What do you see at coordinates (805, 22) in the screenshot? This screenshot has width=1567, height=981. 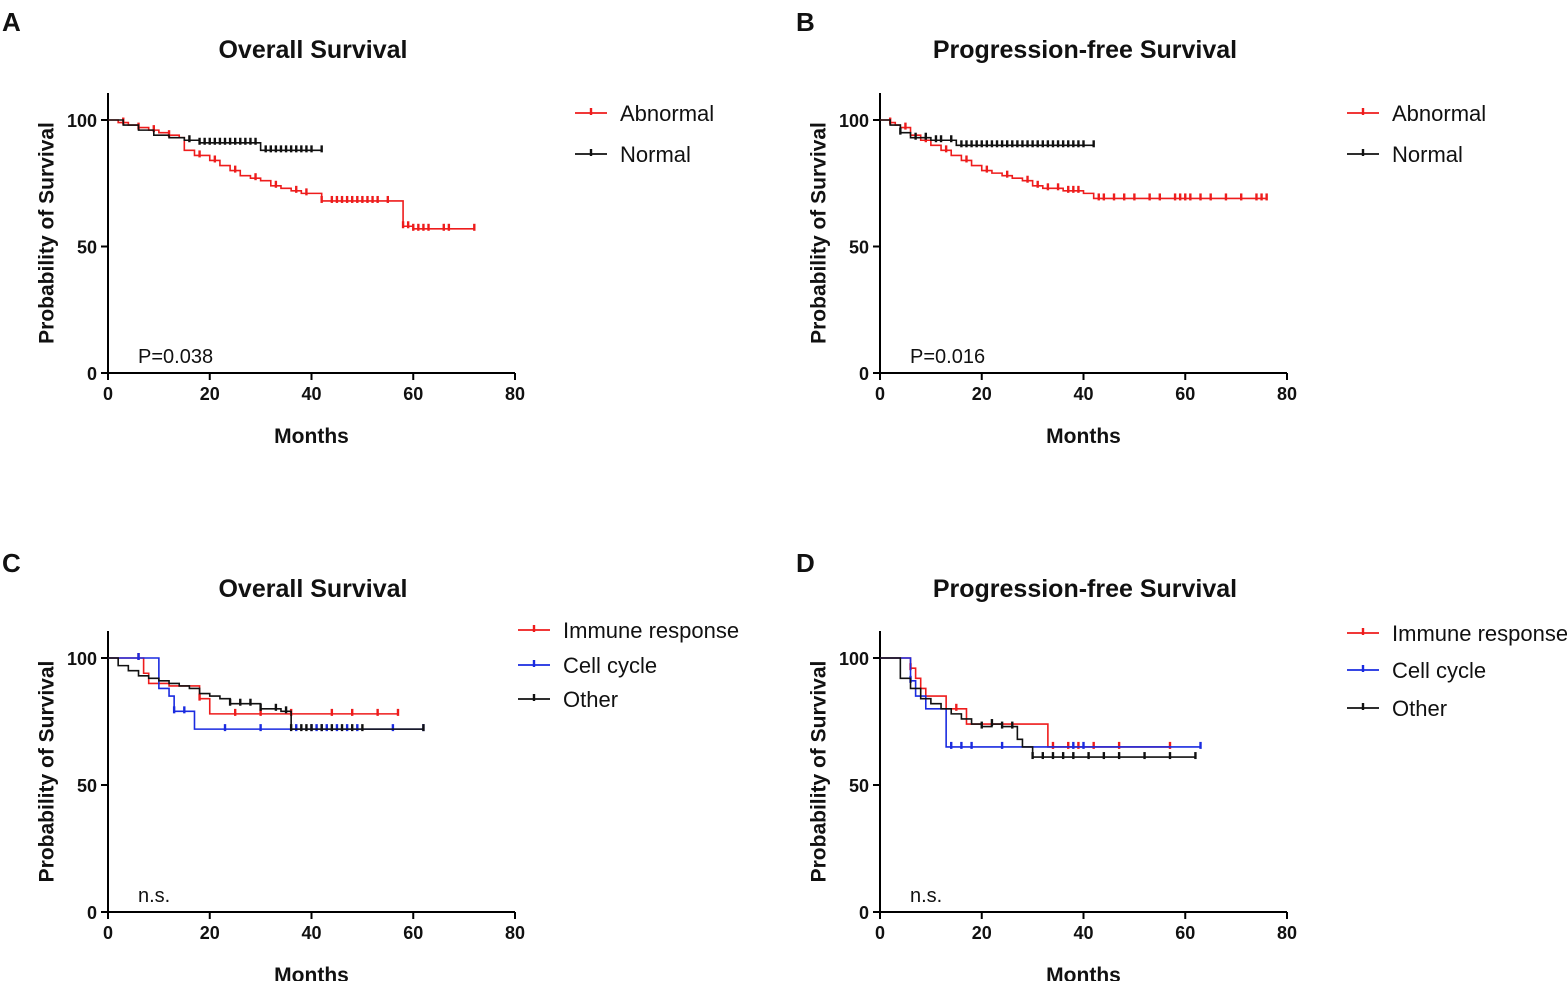 I see `panel-letter: B` at bounding box center [805, 22].